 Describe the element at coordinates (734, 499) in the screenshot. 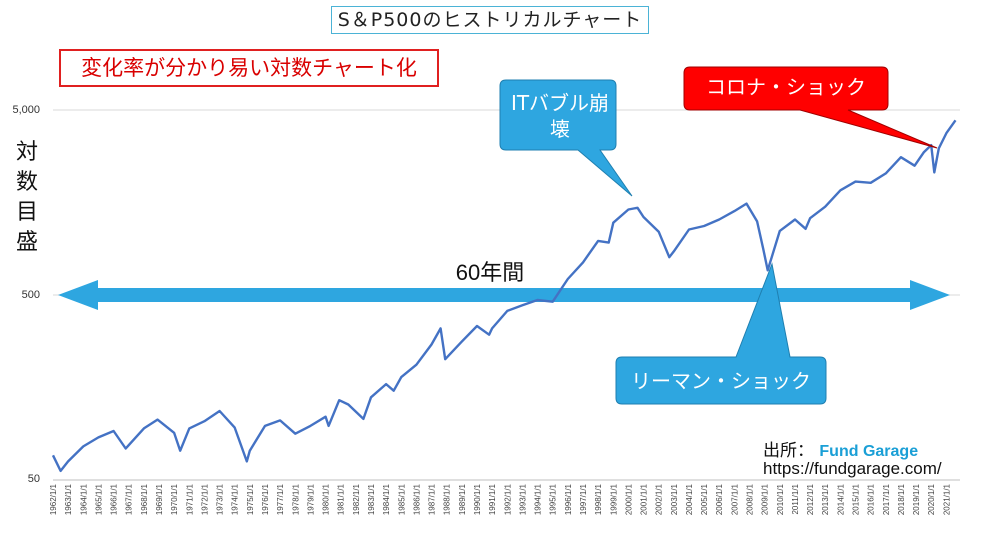

I see `x-tick-label: 2007/1/1` at that location.